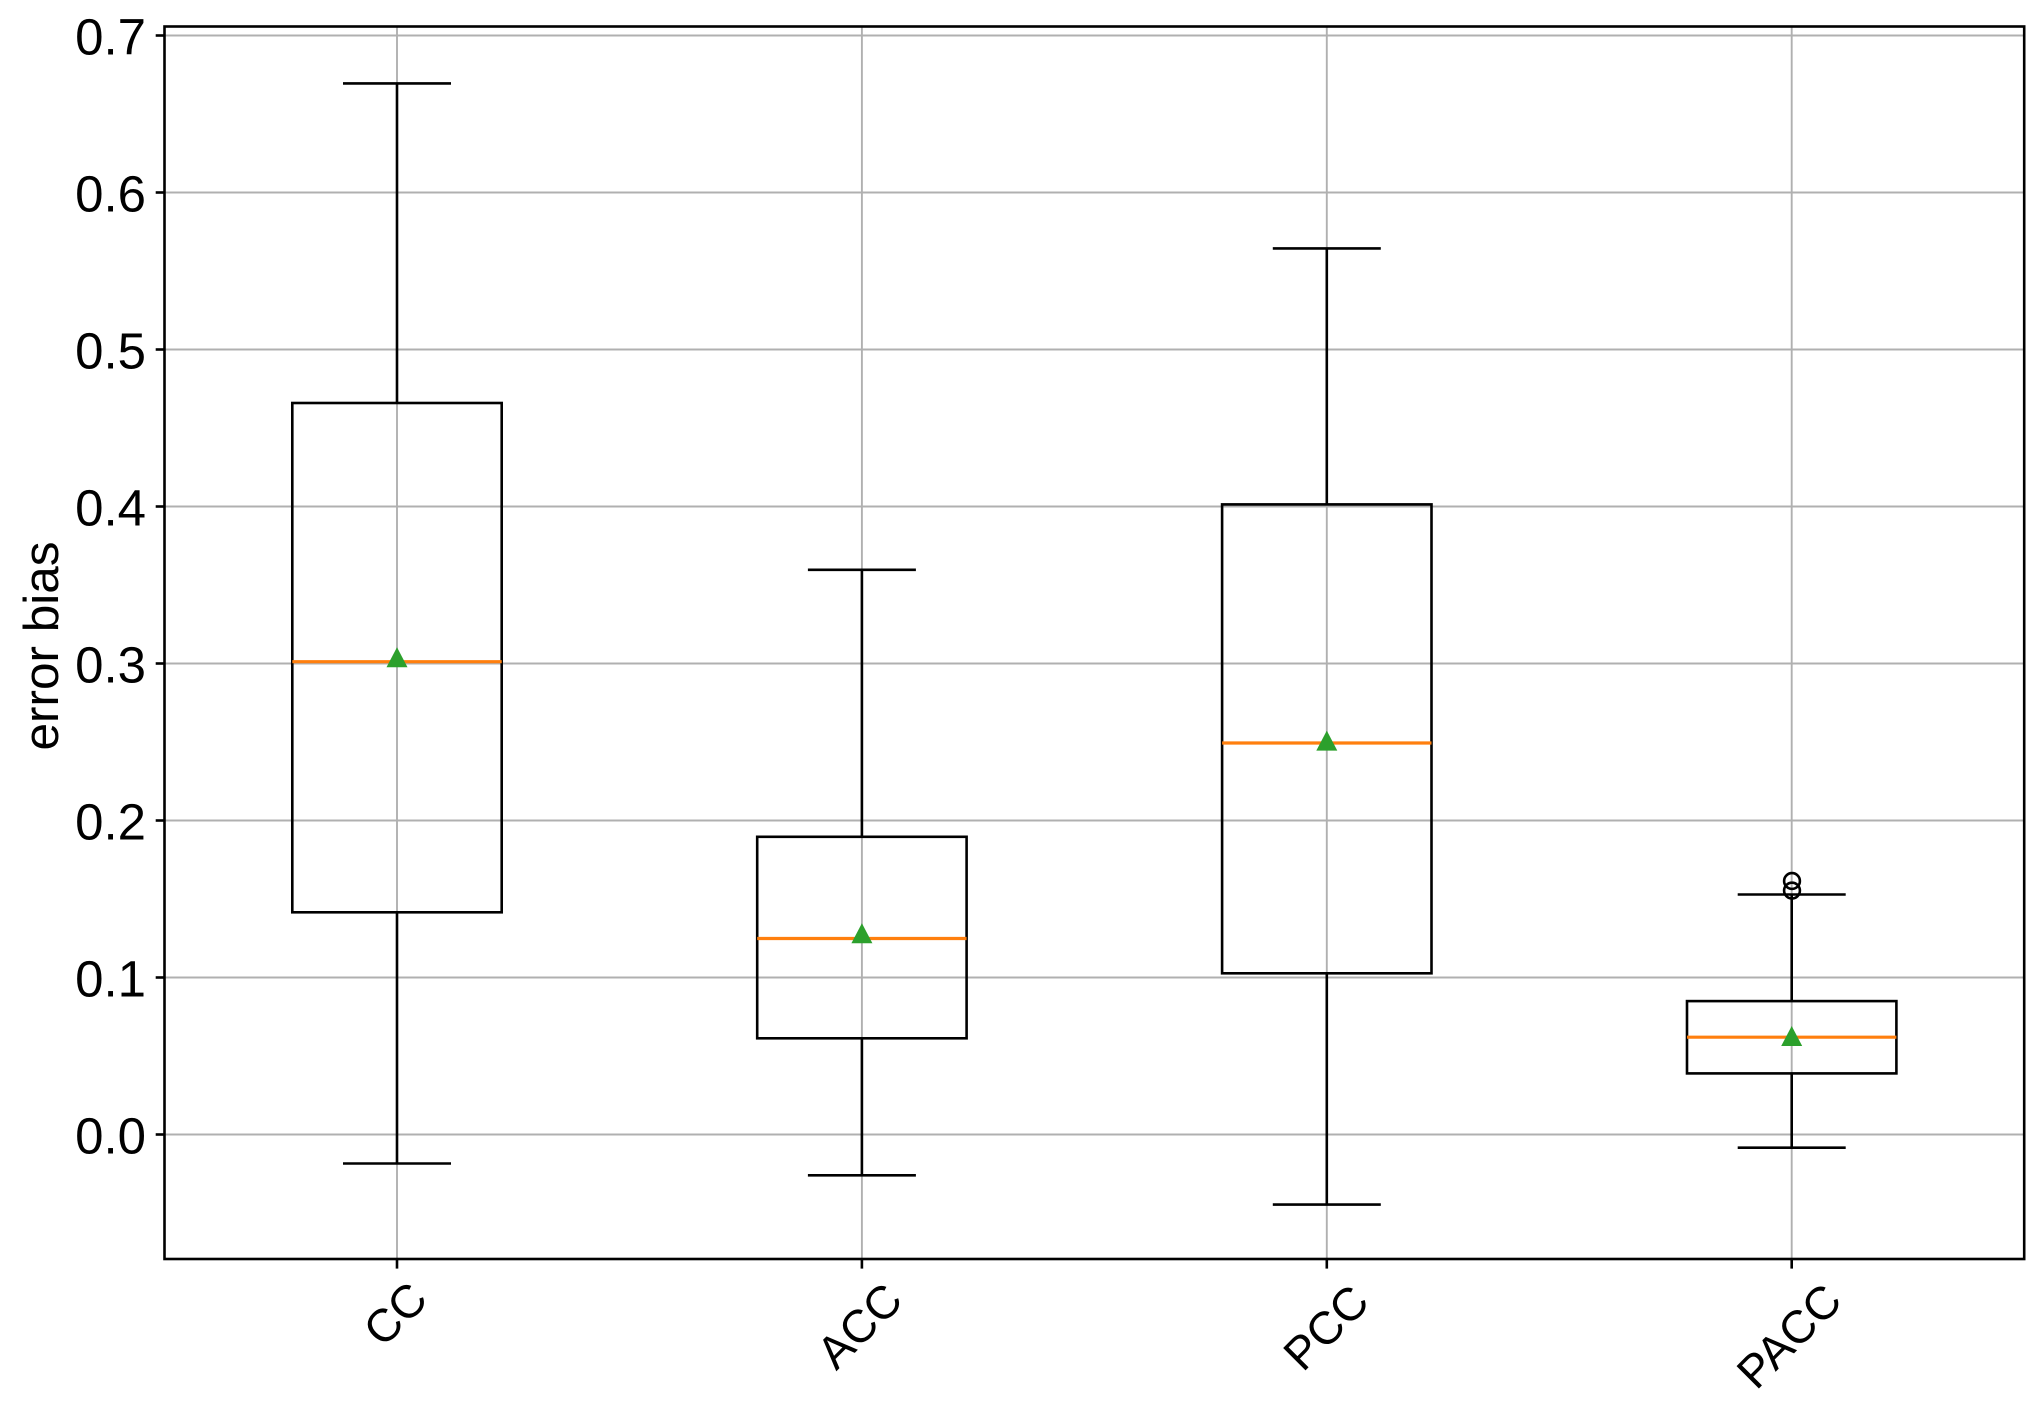 The image size is (2044, 1411). What do you see at coordinates (110, 508) in the screenshot?
I see `svg-text: 0.4` at bounding box center [110, 508].